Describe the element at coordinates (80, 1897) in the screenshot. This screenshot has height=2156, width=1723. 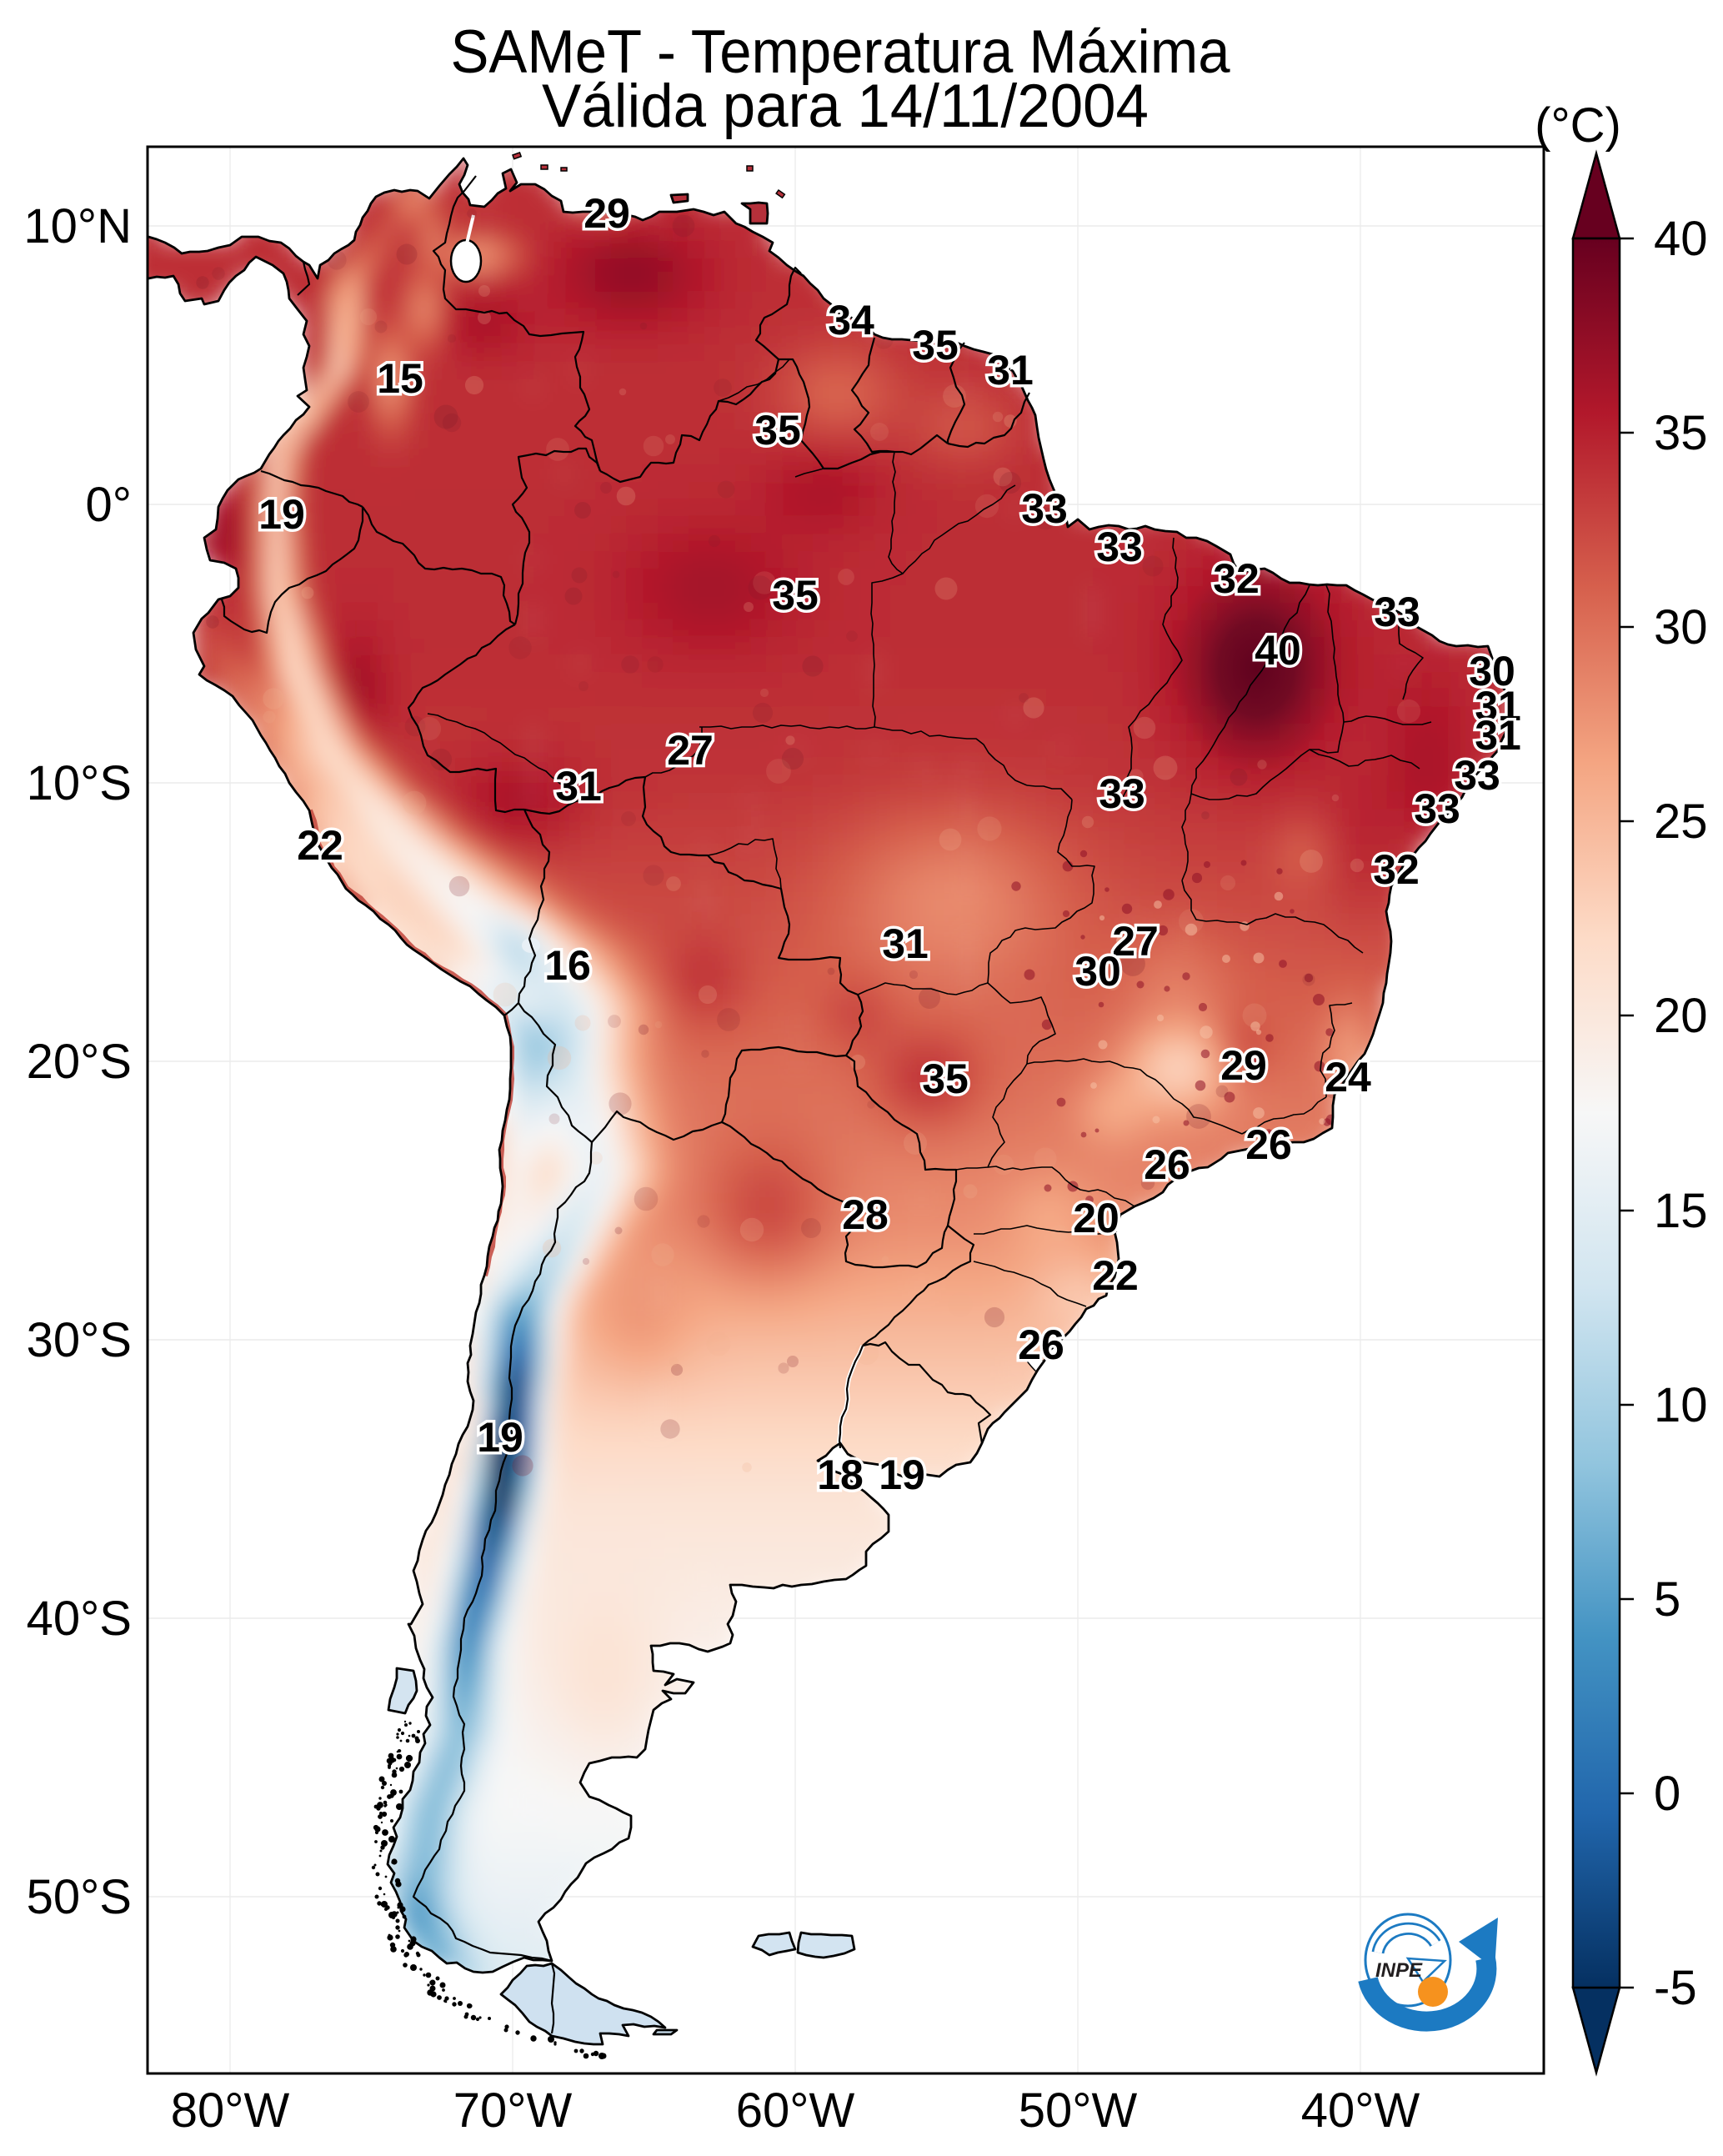
I see `svg-text: 50°S` at that location.